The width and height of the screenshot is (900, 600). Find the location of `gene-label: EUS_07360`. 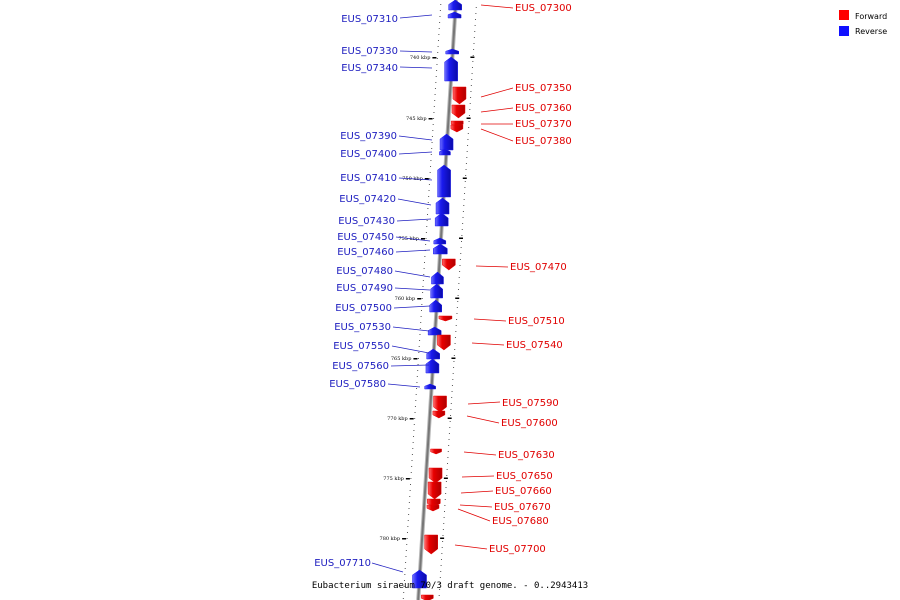

gene-label: EUS_07360 is located at coordinates (543, 108).